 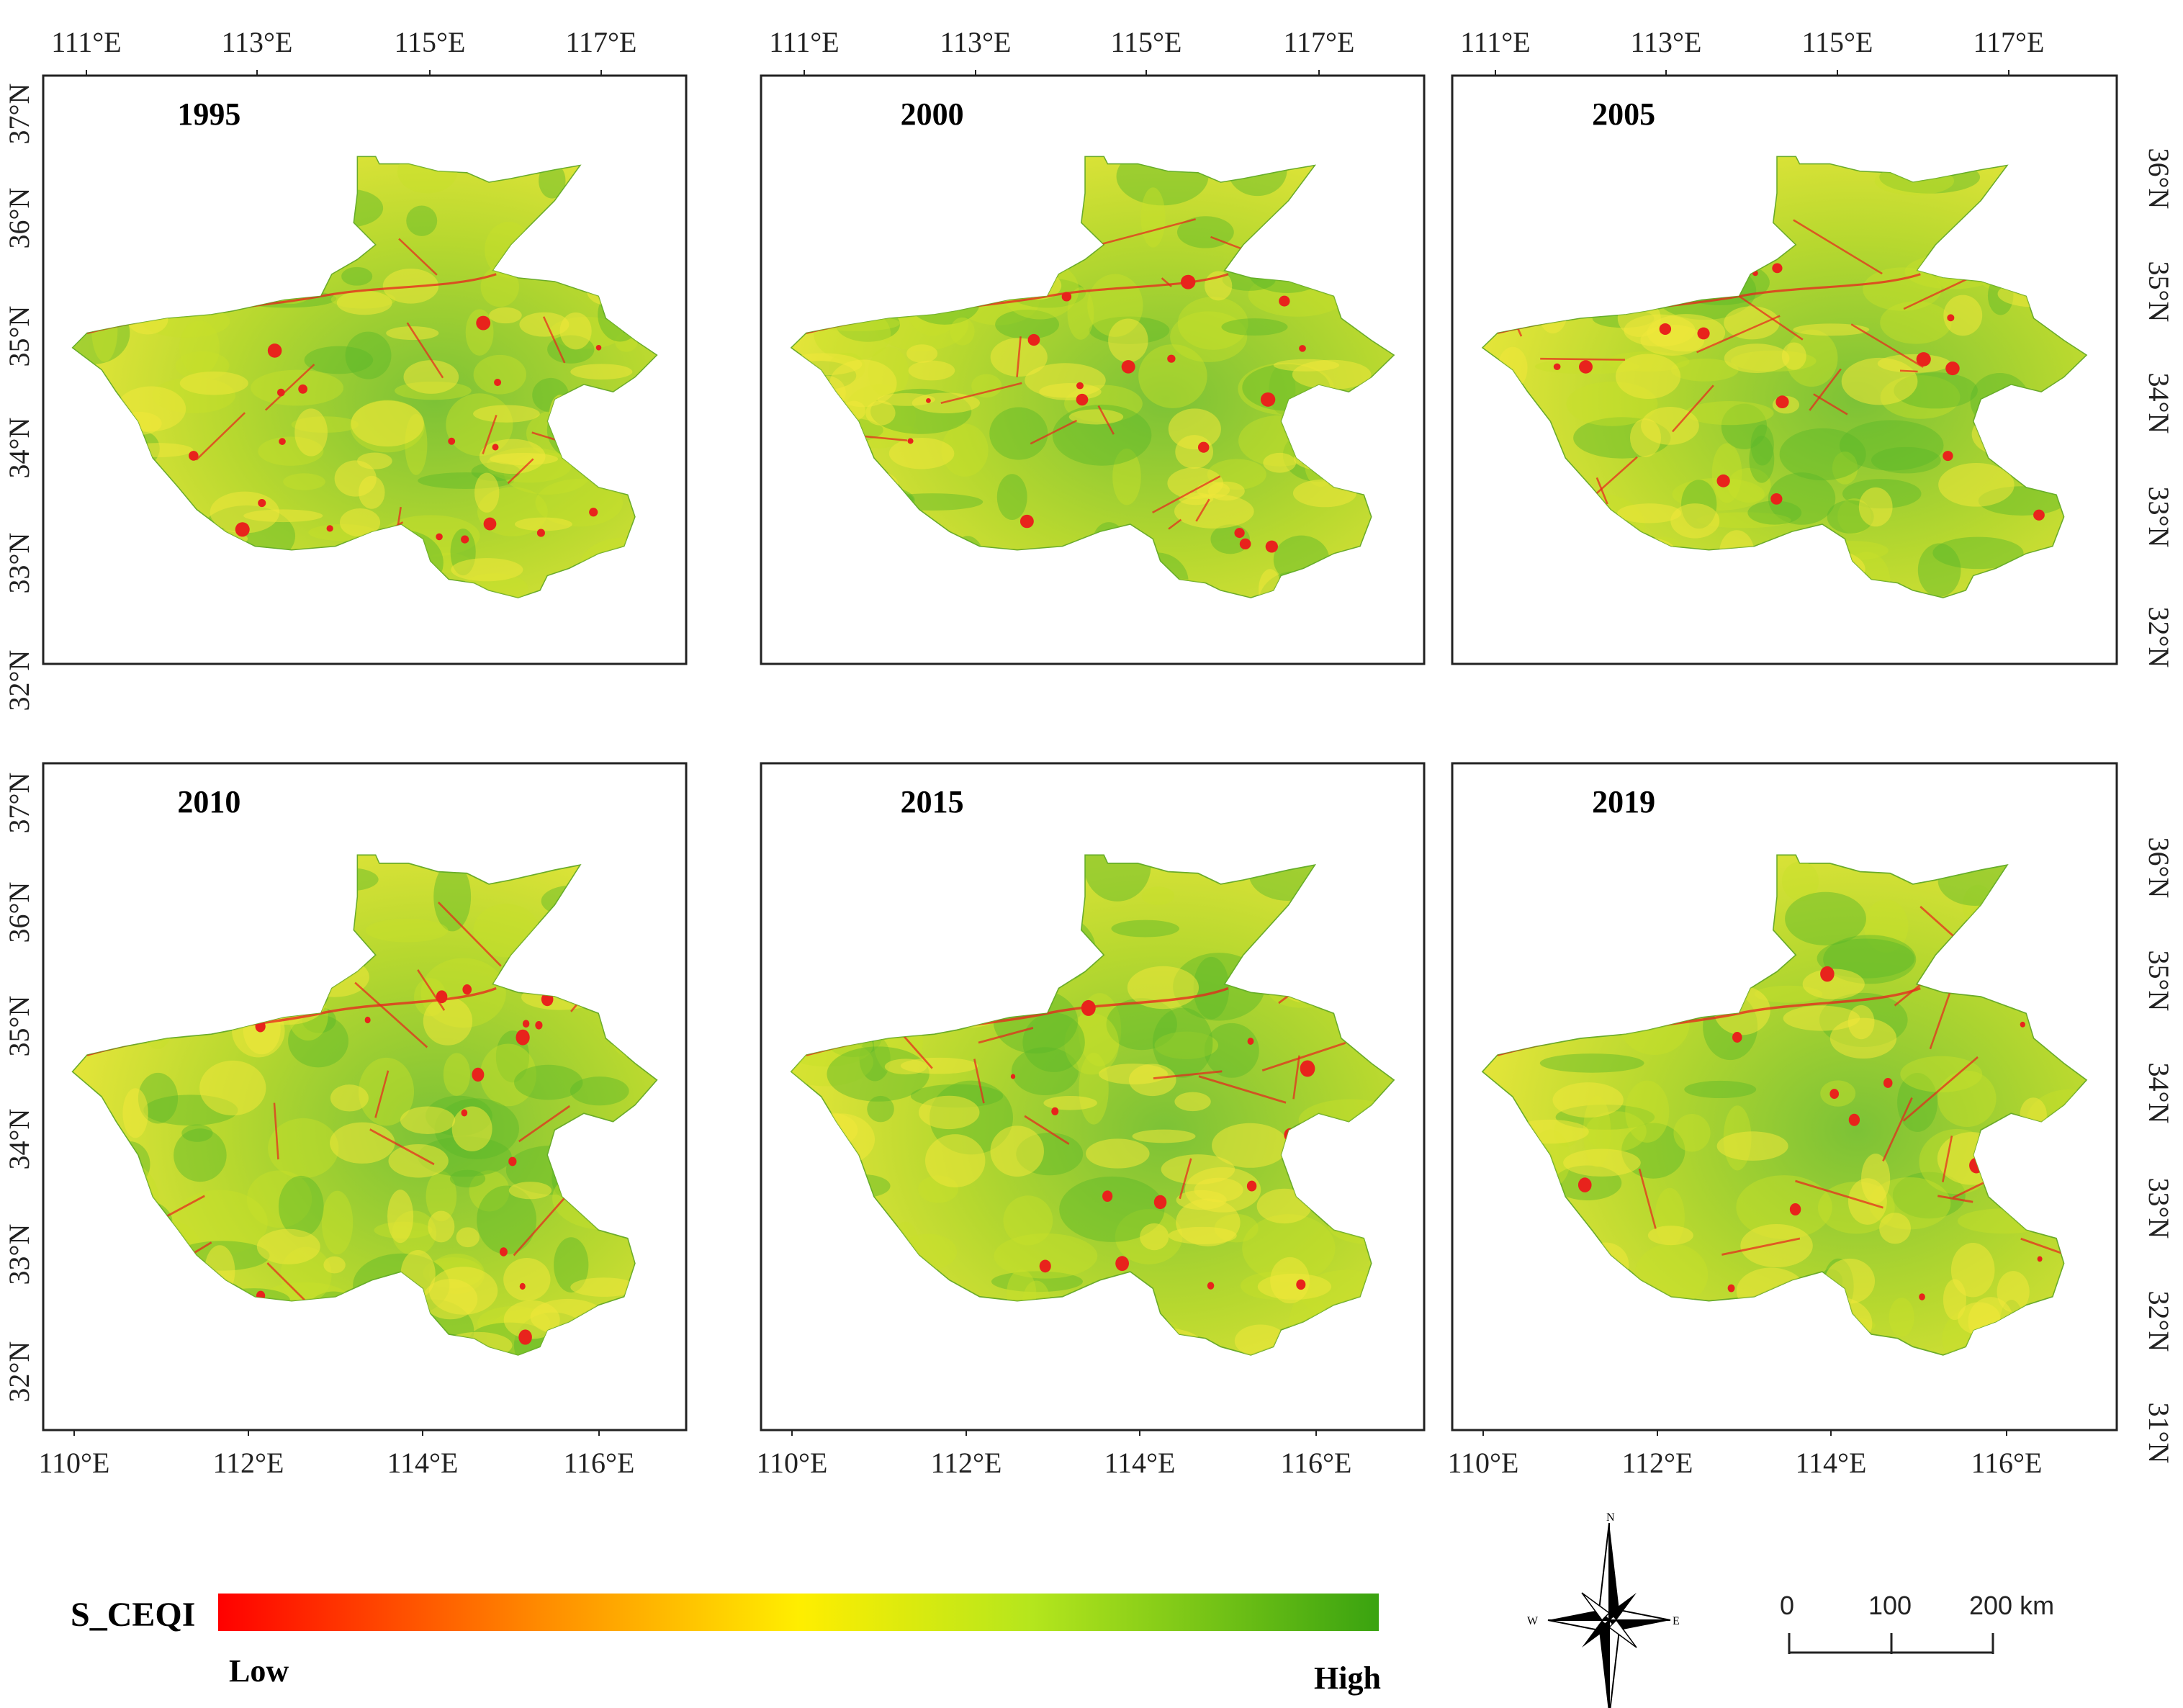 What do you see at coordinates (1787, 1605) in the screenshot?
I see `scale-label-0: 0` at bounding box center [1787, 1605].